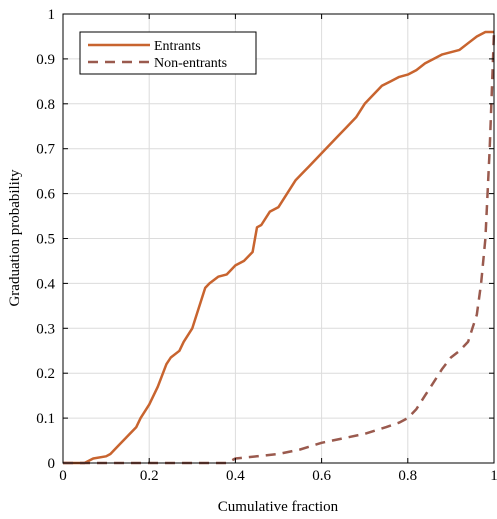  Describe the element at coordinates (149, 476) in the screenshot. I see `x-tick-label: 0.2` at that location.